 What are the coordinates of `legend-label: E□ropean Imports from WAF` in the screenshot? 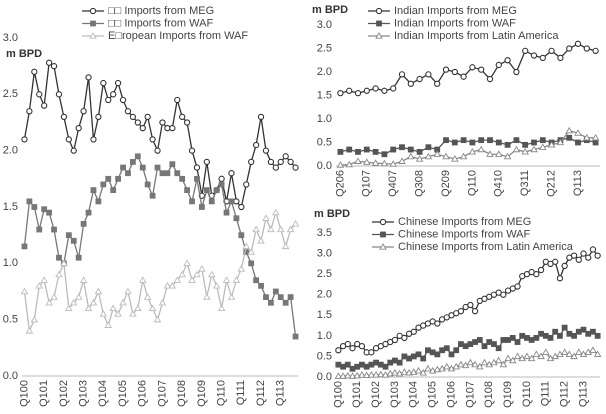 It's located at (178, 36).